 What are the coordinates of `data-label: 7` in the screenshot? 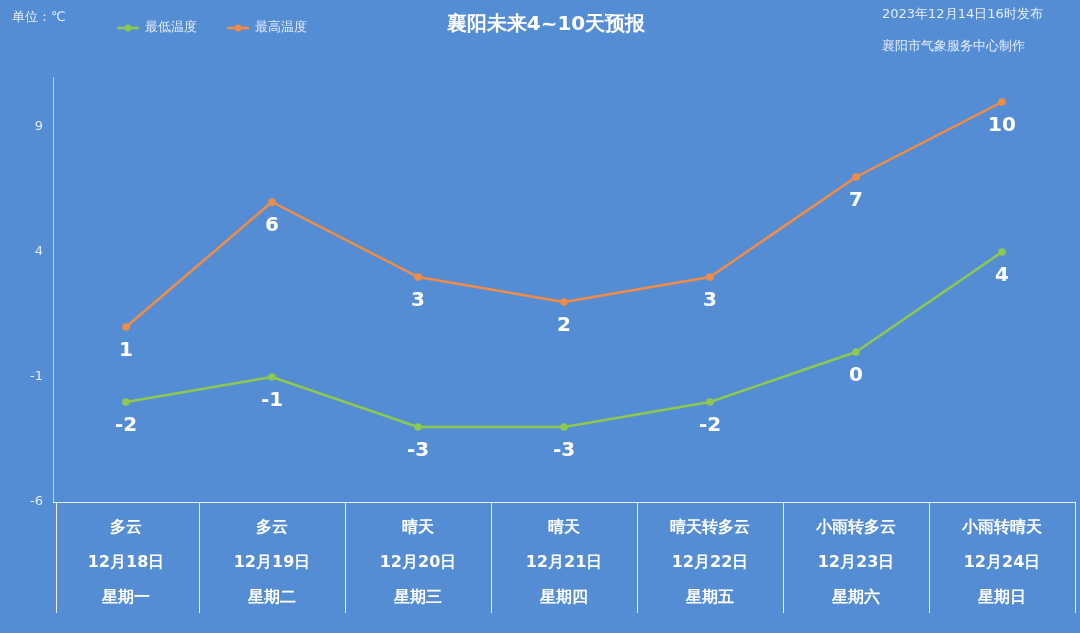 It's located at (856, 199).